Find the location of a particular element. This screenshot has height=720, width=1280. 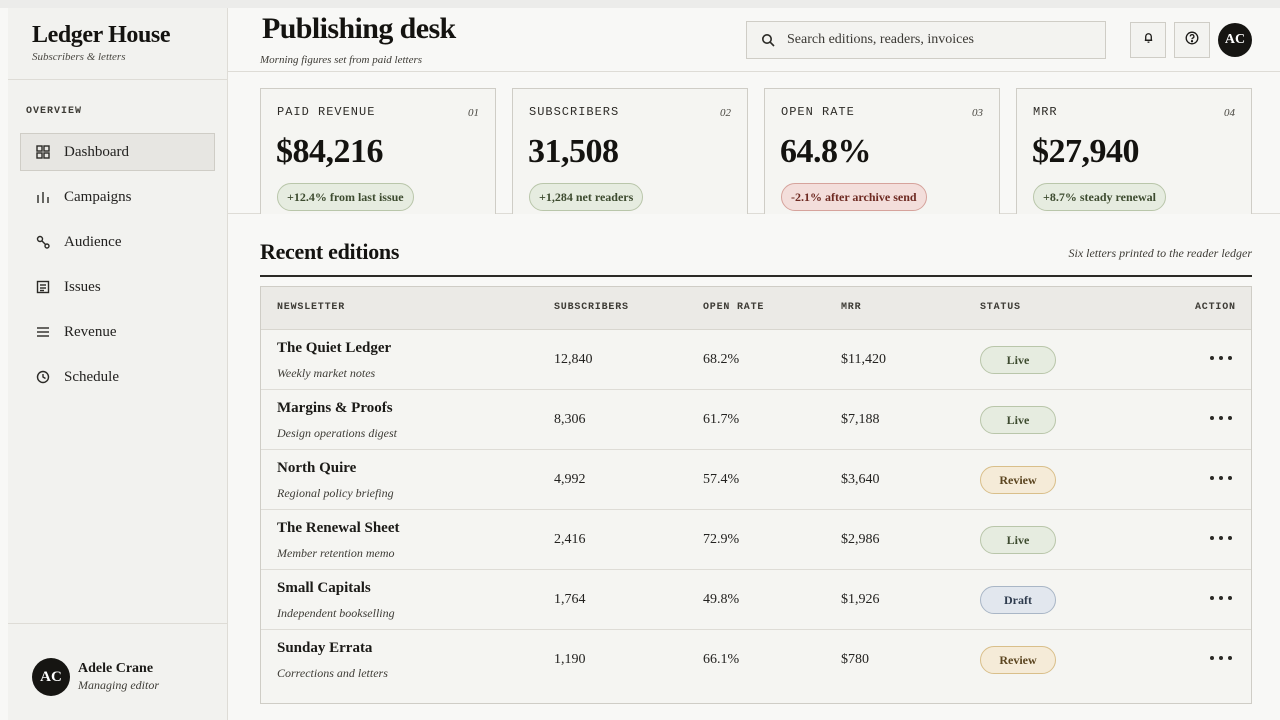

user-name: Adele Crane is located at coordinates (116, 668).